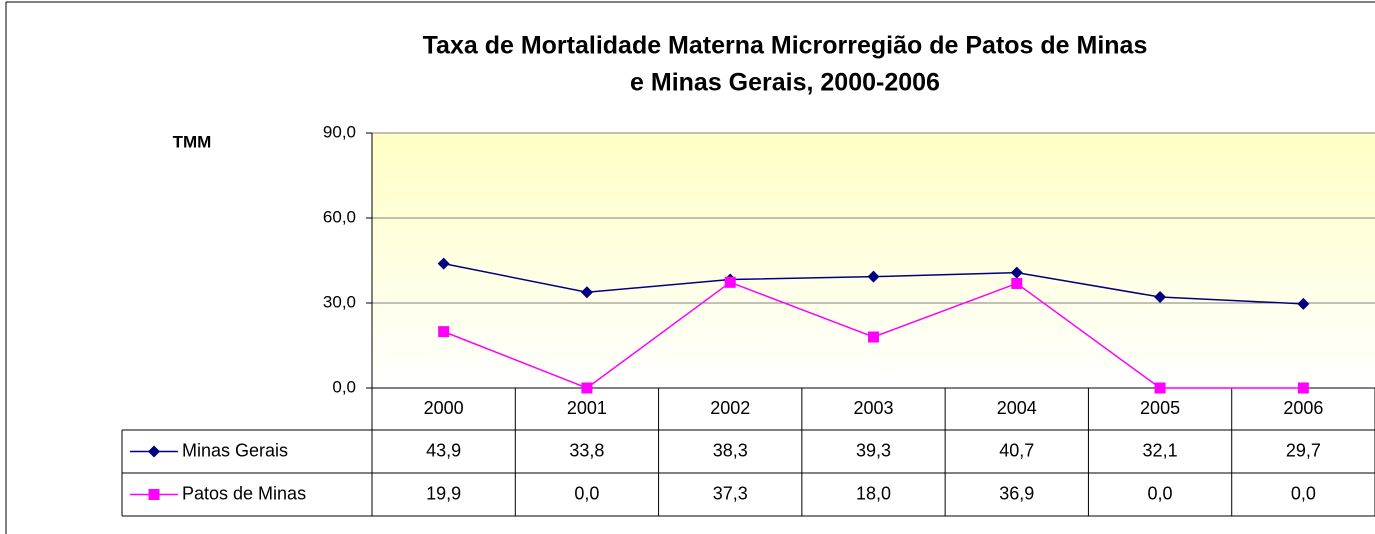  What do you see at coordinates (1016, 450) in the screenshot?
I see `table-value: 40,7` at bounding box center [1016, 450].